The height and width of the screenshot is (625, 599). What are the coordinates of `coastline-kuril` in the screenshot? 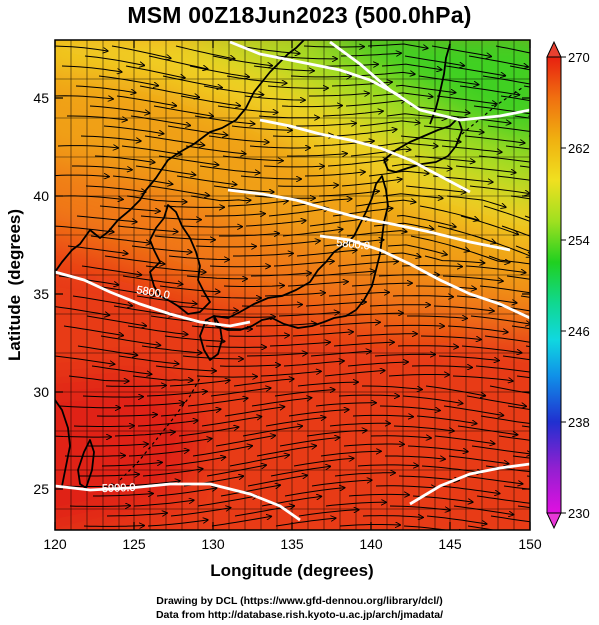 It's located at (492, 111).